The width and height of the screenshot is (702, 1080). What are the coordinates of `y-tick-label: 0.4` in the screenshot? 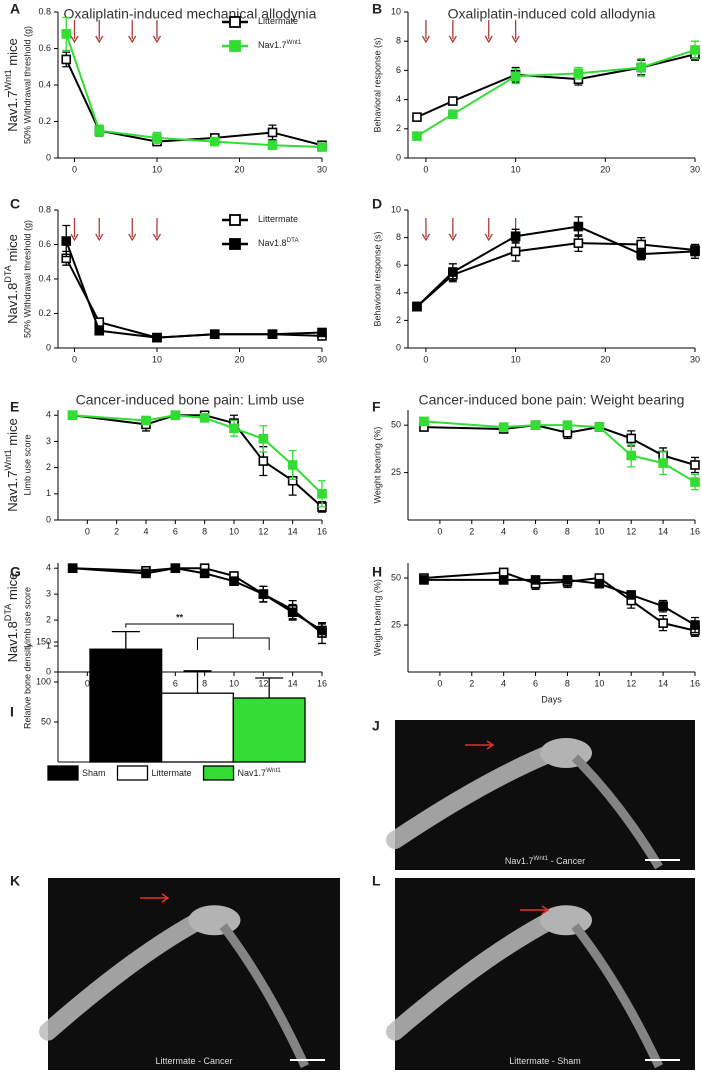 It's located at (44, 84).